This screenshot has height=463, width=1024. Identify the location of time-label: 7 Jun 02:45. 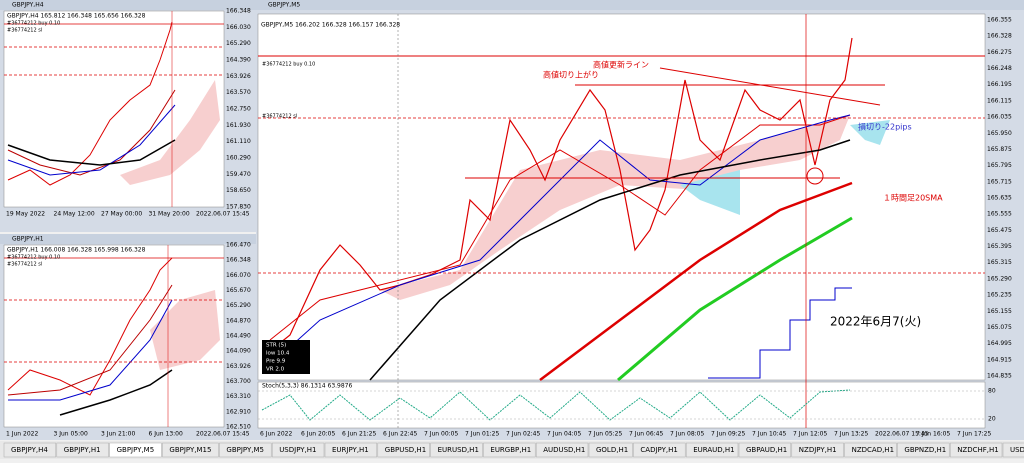
(523, 434).